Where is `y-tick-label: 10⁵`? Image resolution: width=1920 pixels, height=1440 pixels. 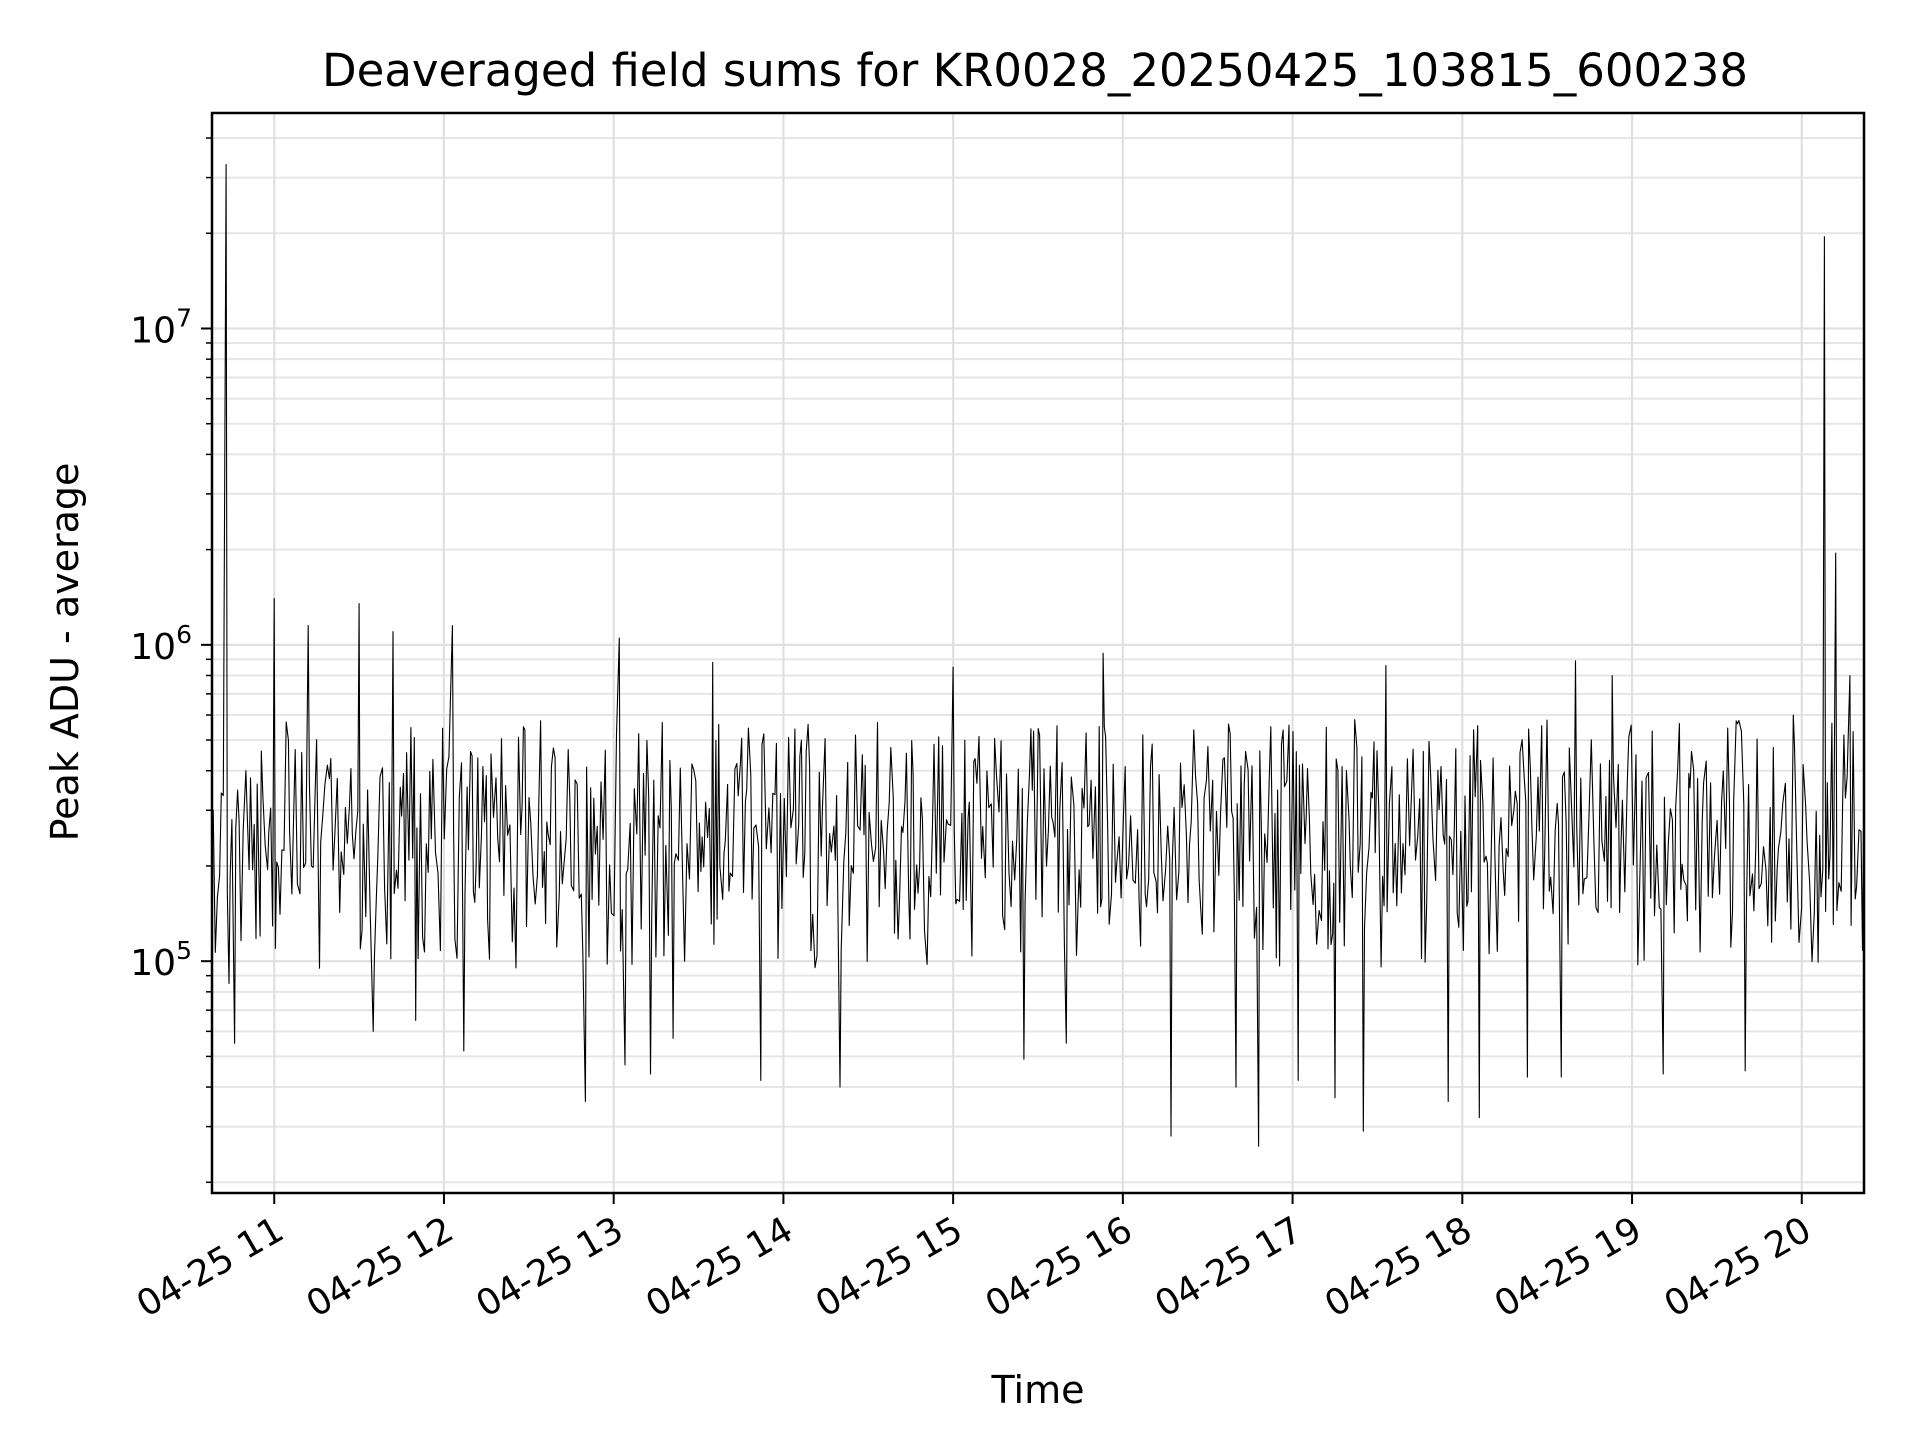 y-tick-label: 10⁵ is located at coordinates (161, 960).